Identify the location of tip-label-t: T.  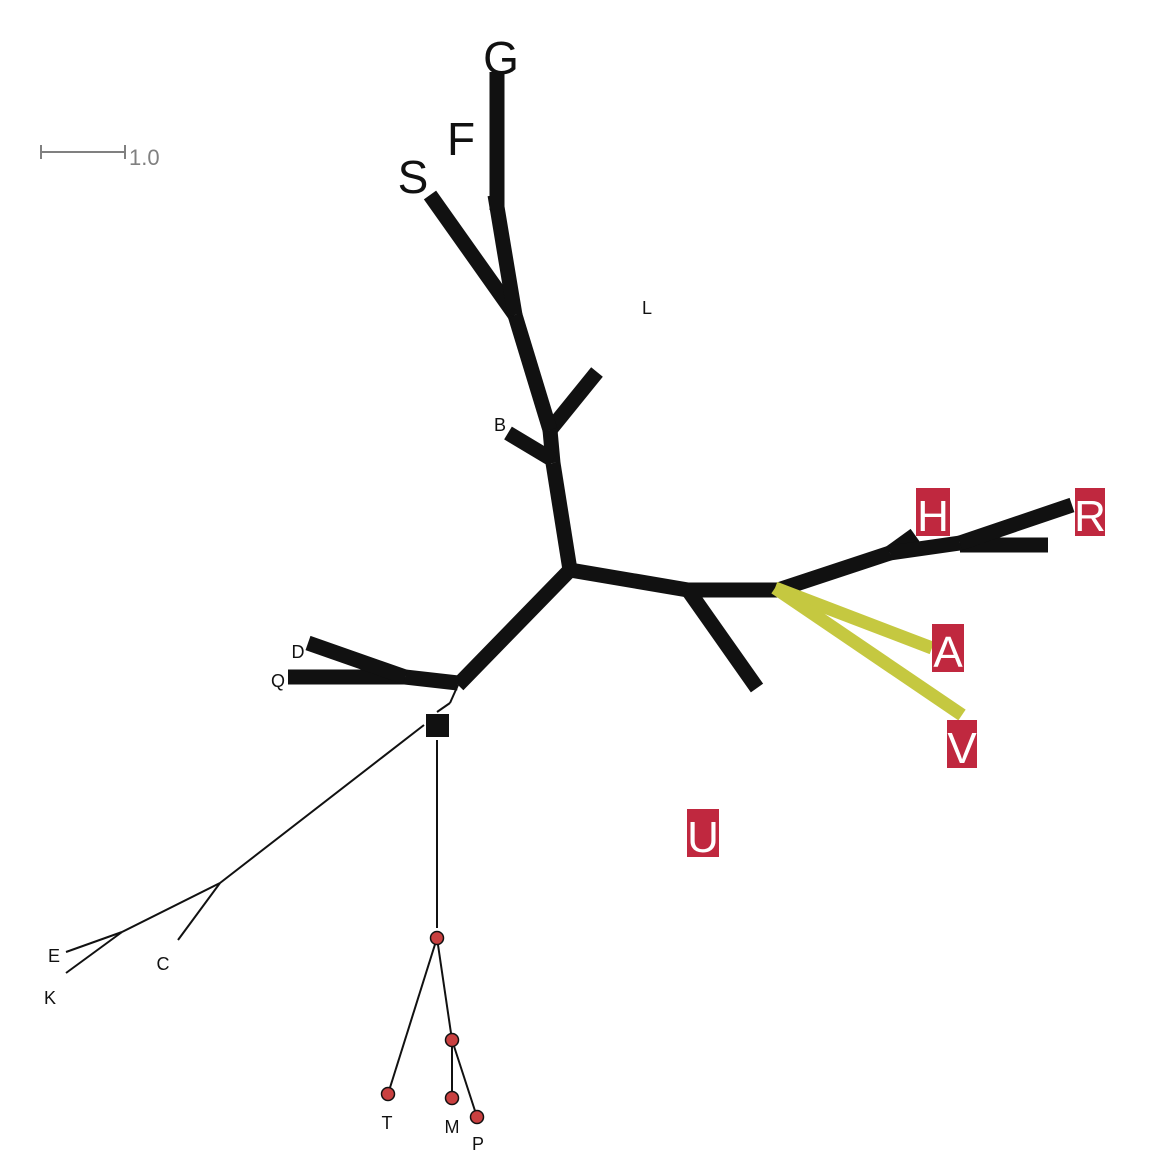
(387, 1123).